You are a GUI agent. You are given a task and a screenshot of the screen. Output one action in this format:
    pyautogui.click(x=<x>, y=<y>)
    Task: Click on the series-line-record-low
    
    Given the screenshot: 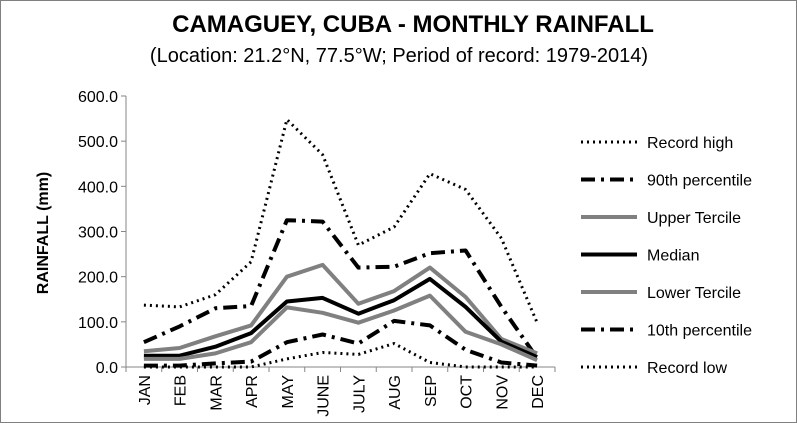 What is the action you would take?
    pyautogui.click(x=340, y=355)
    